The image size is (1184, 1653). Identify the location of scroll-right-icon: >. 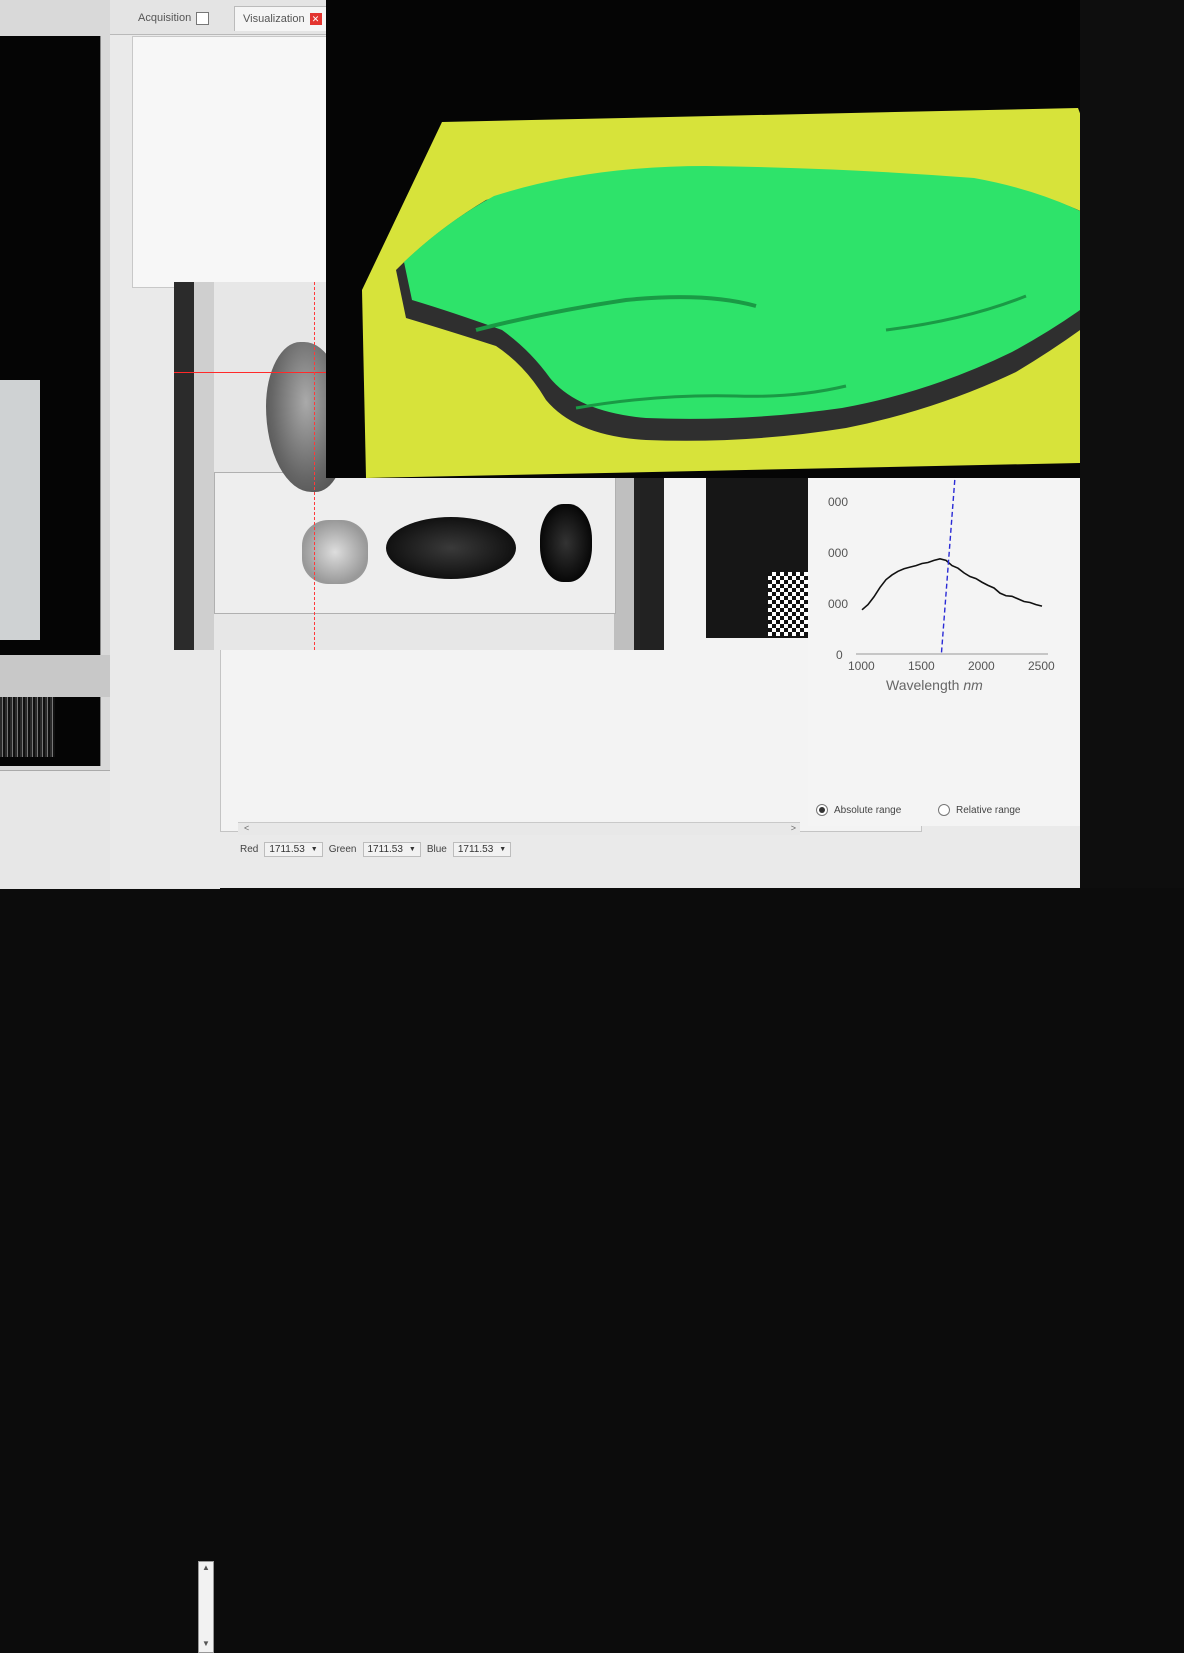
(793, 828).